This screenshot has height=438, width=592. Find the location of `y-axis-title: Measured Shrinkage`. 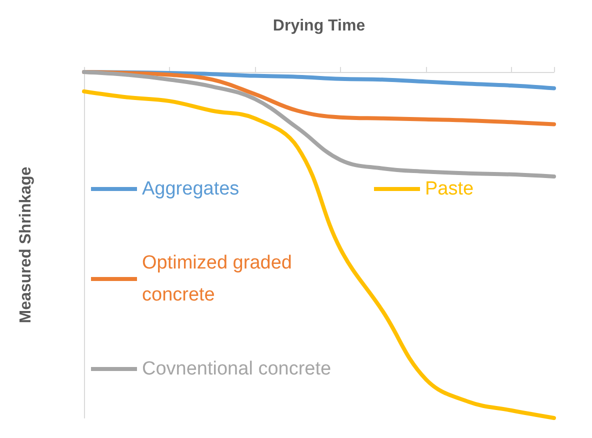

y-axis-title: Measured Shrinkage is located at coordinates (26, 245).